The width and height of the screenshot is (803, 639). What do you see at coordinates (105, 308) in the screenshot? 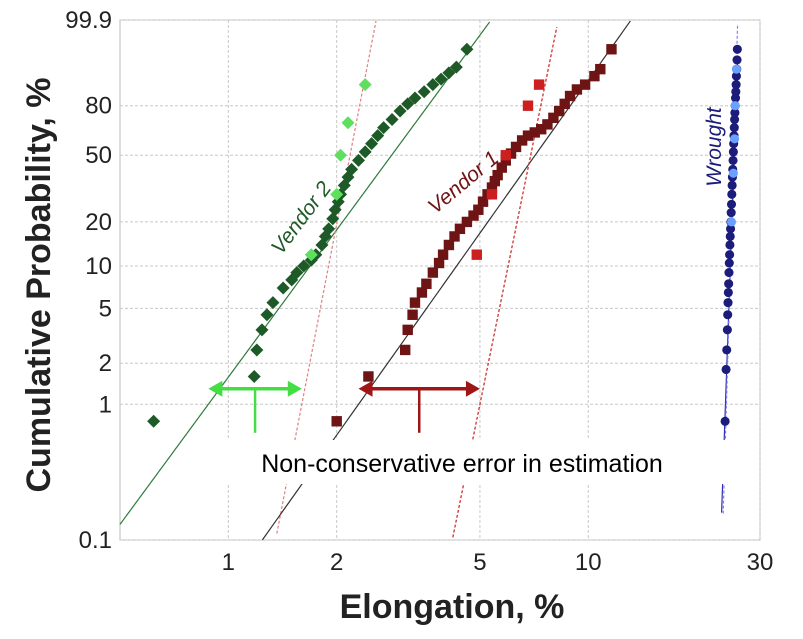
I see `y-tick-label: 5` at bounding box center [105, 308].